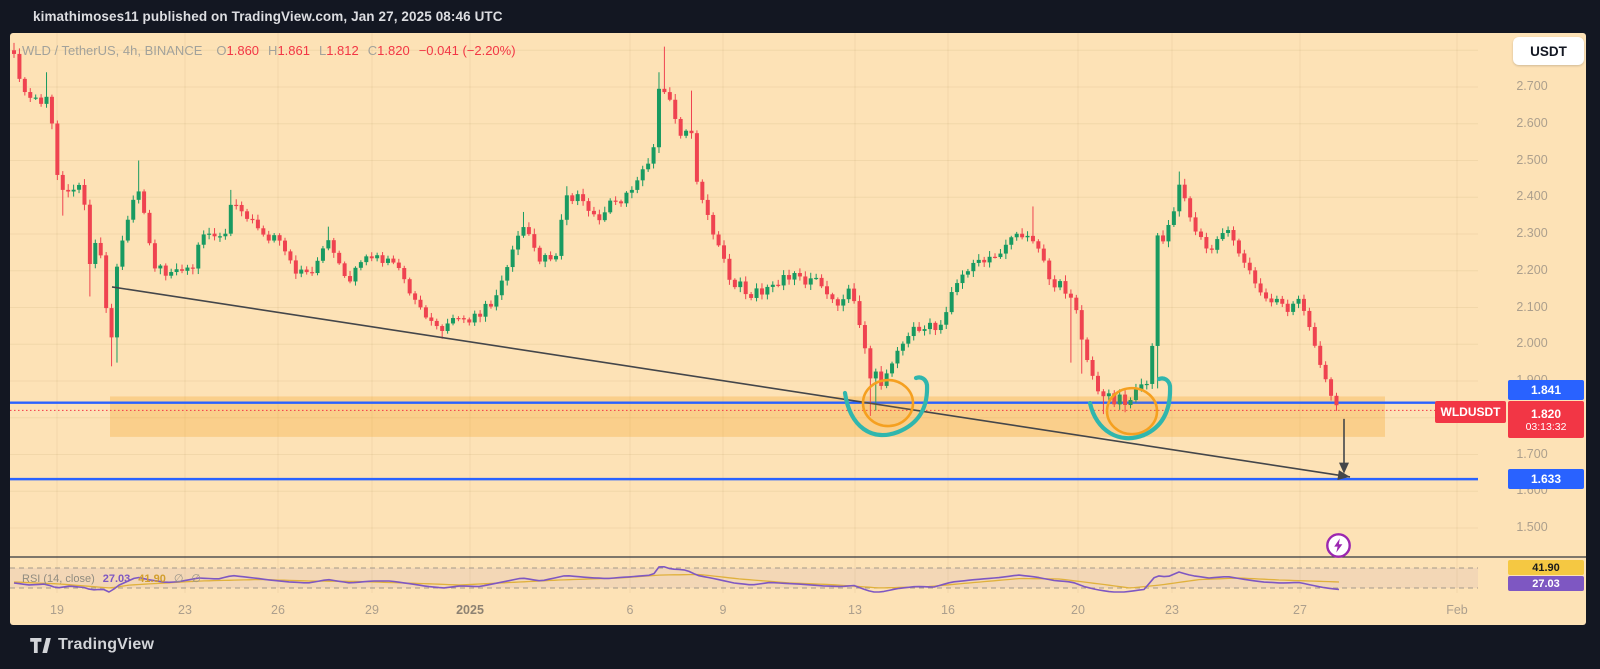 This screenshot has height=669, width=1600. What do you see at coordinates (342, 50) in the screenshot?
I see `ohlc-value: 1.812` at bounding box center [342, 50].